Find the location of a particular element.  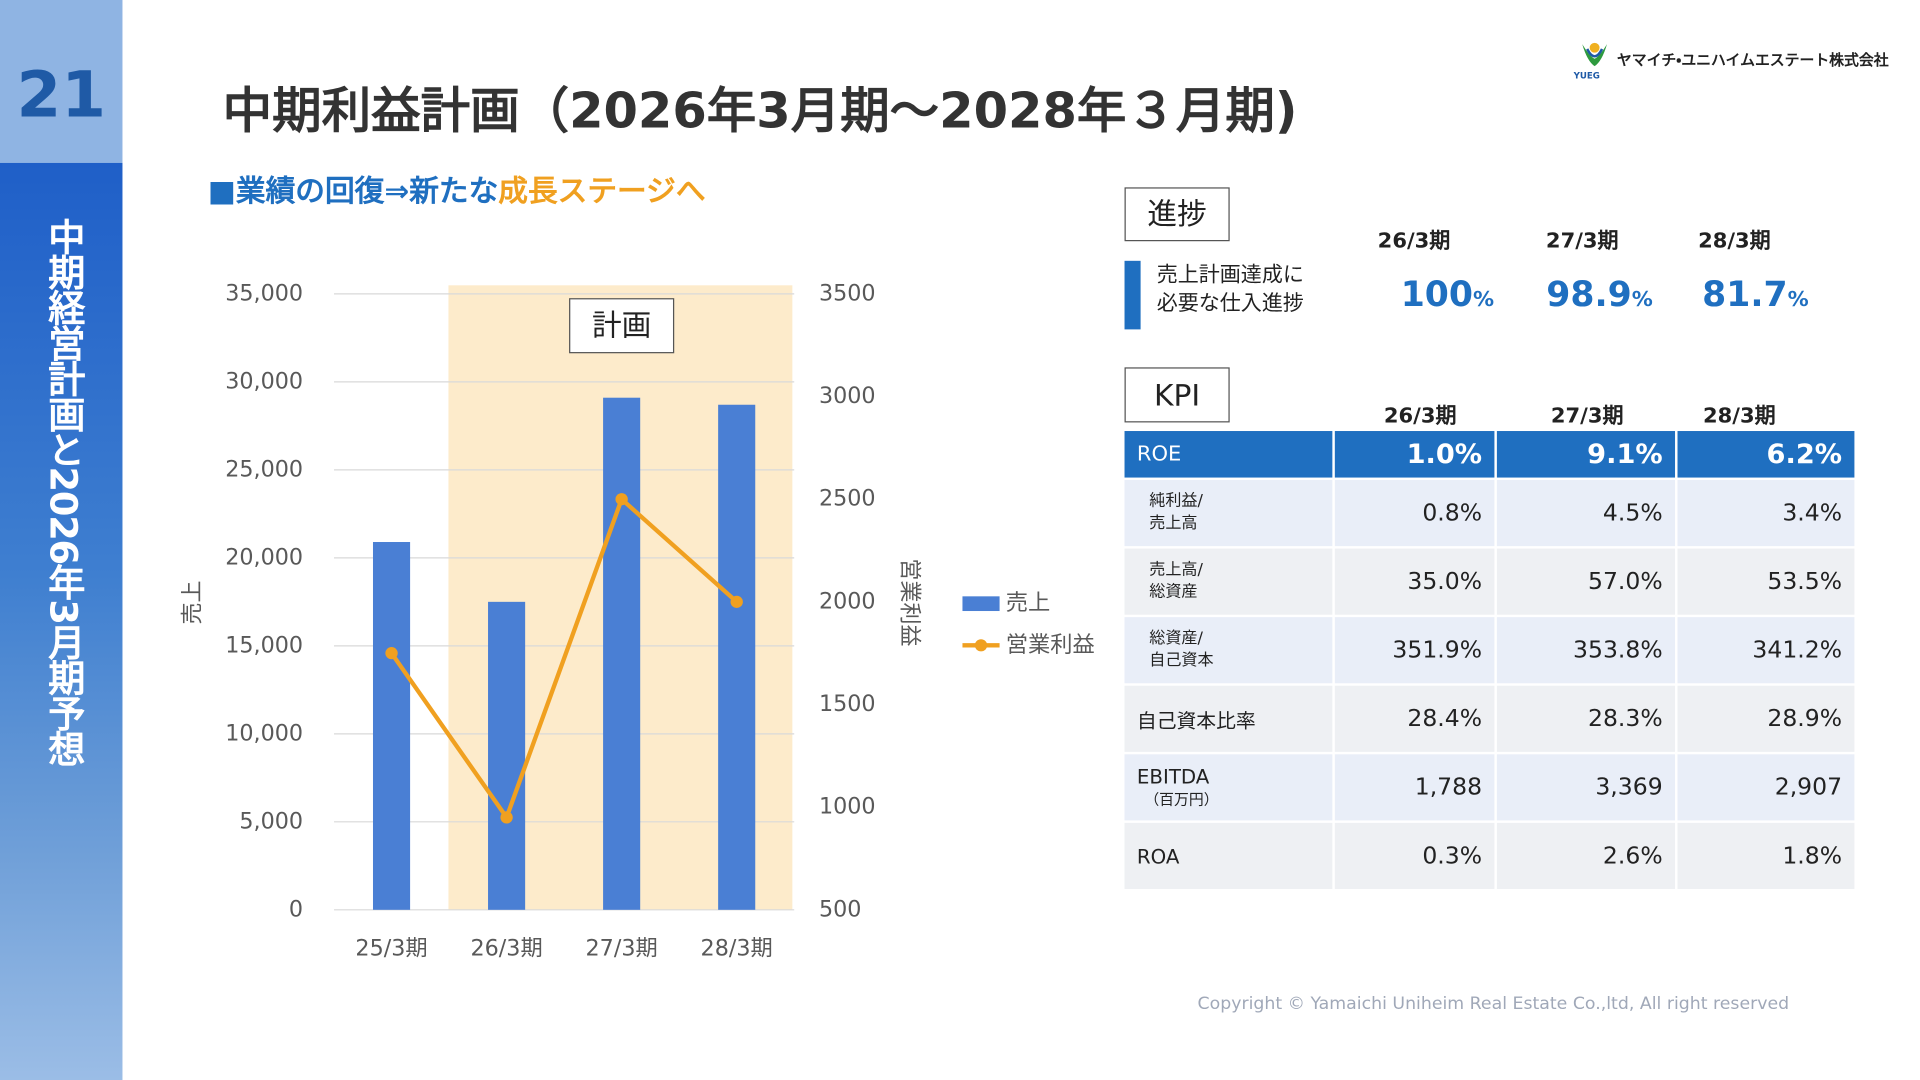

kpi-label-text: EBITDA is located at coordinates (1173, 777).